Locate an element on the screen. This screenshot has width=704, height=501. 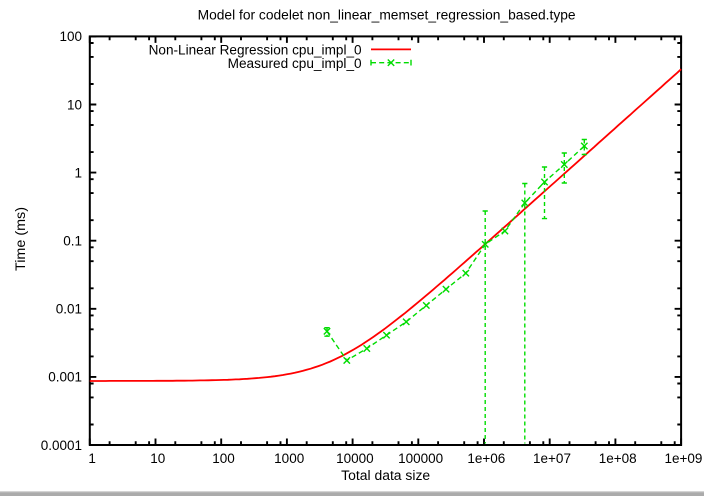
svg-text: Time (ms) is located at coordinates (20, 239).